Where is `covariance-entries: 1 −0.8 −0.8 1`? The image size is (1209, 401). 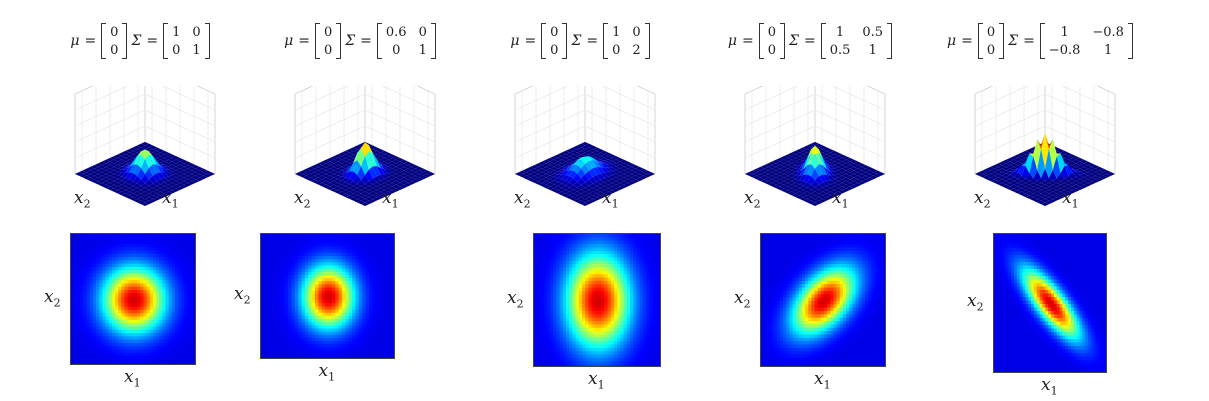 covariance-entries: 1 −0.8 −0.8 1 is located at coordinates (1086, 41).